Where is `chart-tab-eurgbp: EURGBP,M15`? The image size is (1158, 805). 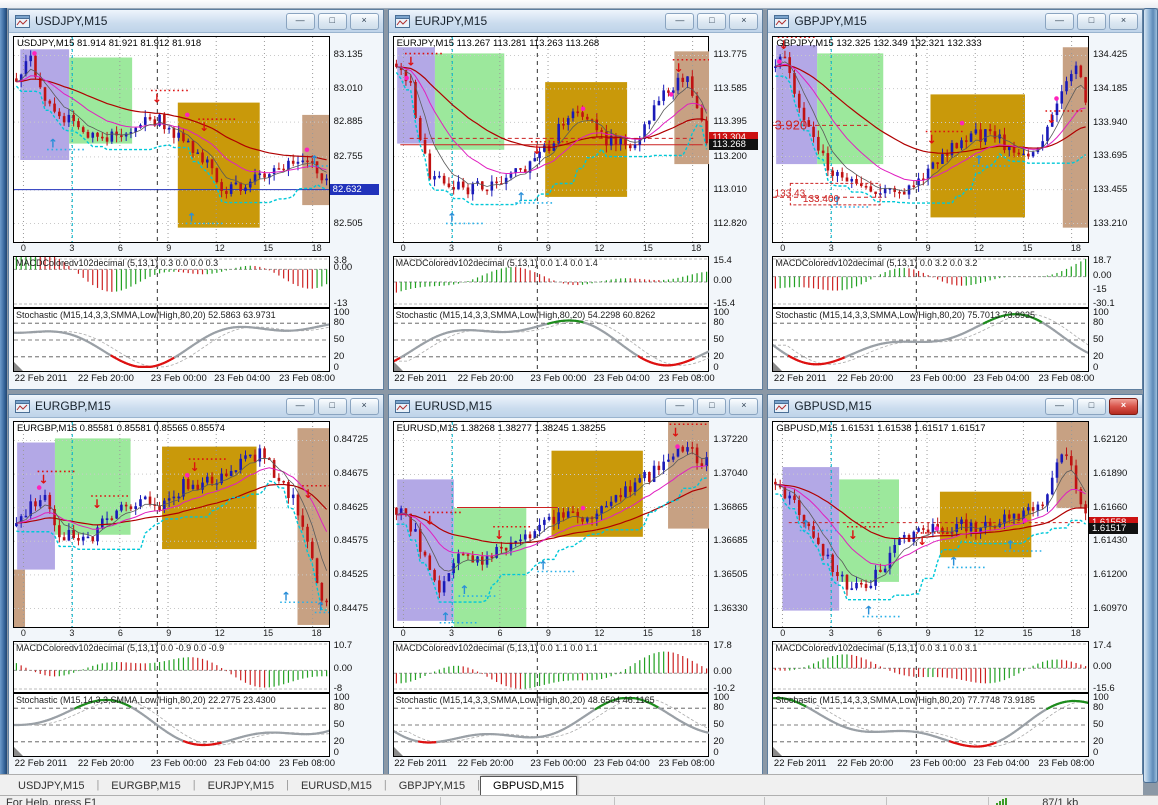 chart-tab-eurgbp: EURGBP,M15 is located at coordinates (146, 786).